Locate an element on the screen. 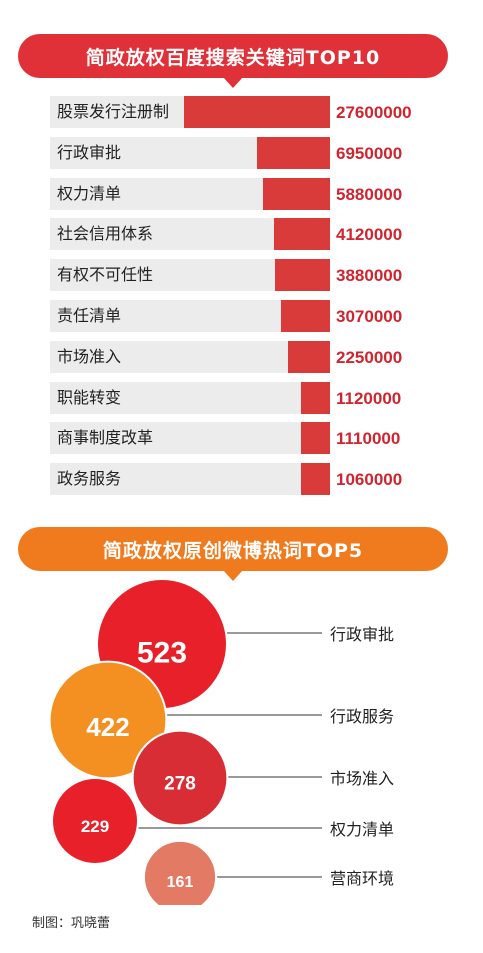 The image size is (483, 953). bar-category-label: 职能转变 is located at coordinates (89, 397).